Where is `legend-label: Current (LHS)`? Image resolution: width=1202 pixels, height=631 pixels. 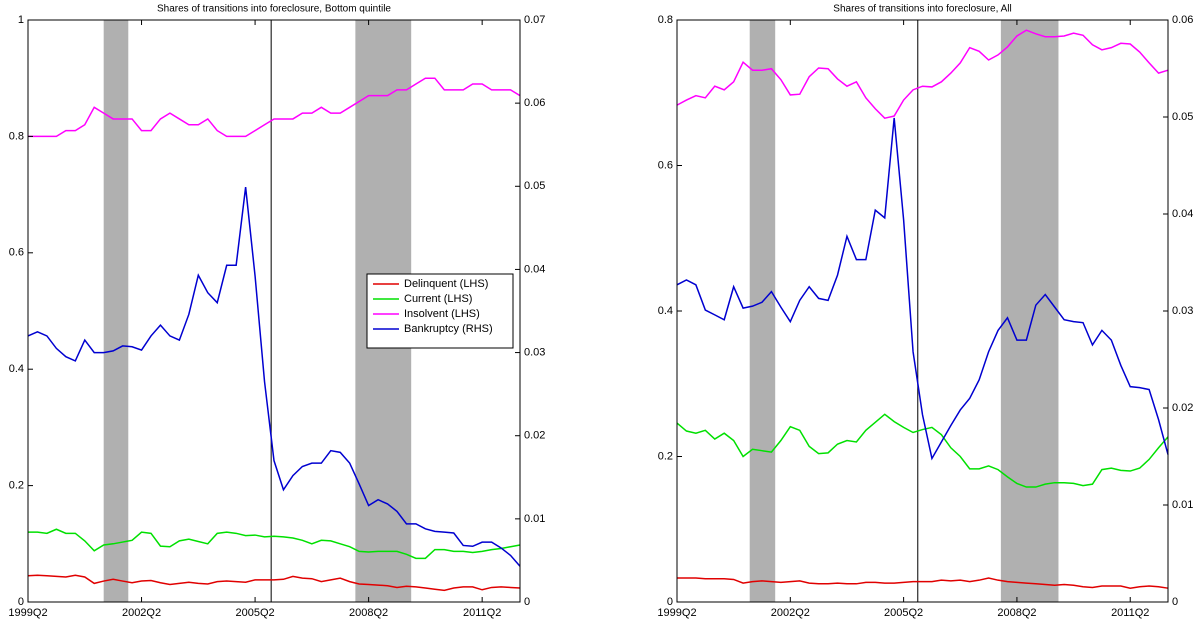 legend-label: Current (LHS) is located at coordinates (438, 299).